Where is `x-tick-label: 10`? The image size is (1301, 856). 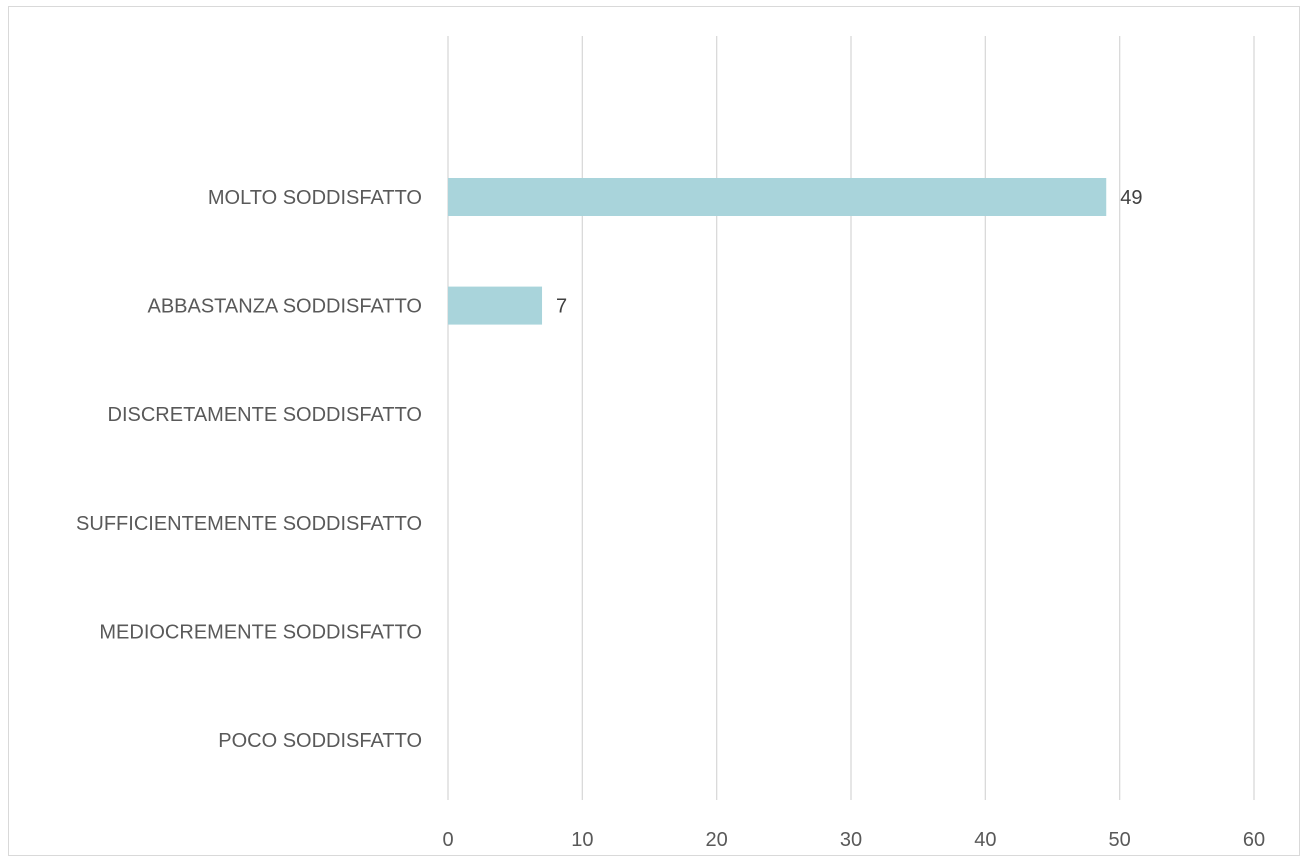 x-tick-label: 10 is located at coordinates (582, 839).